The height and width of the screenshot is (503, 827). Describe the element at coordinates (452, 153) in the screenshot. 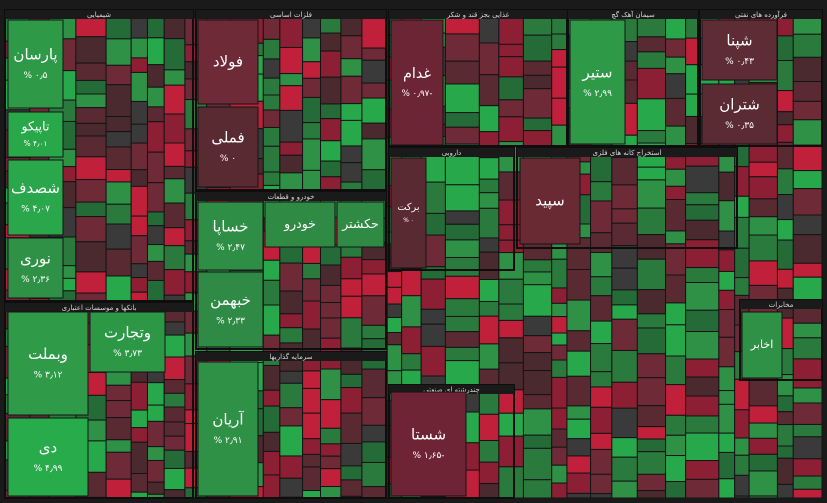

I see `sector-name: دارویی` at that location.